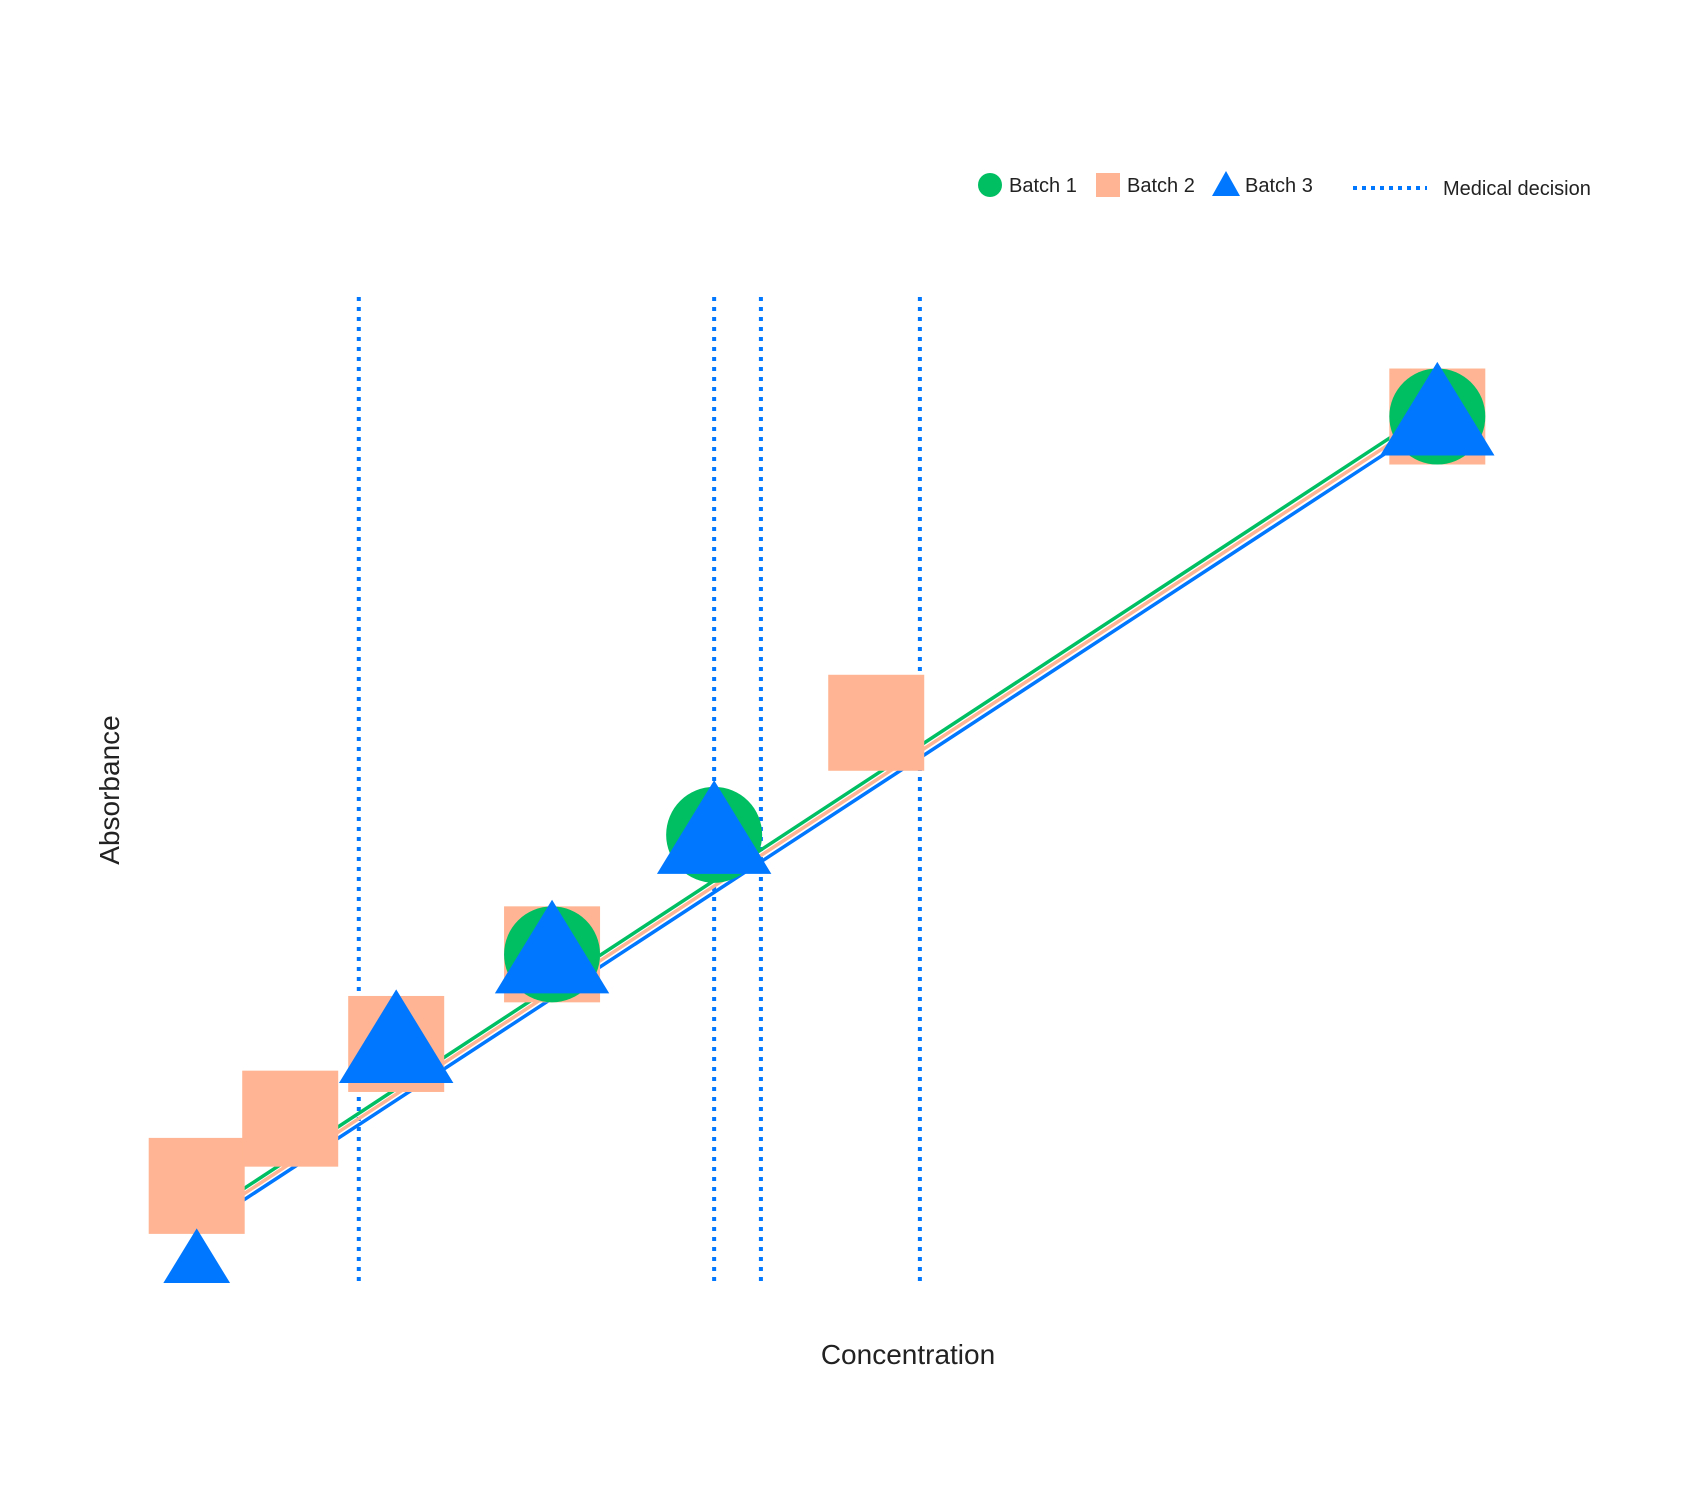 The height and width of the screenshot is (1500, 1692). I want to click on legend-label-batch-3: Batch 3, so click(1279, 186).